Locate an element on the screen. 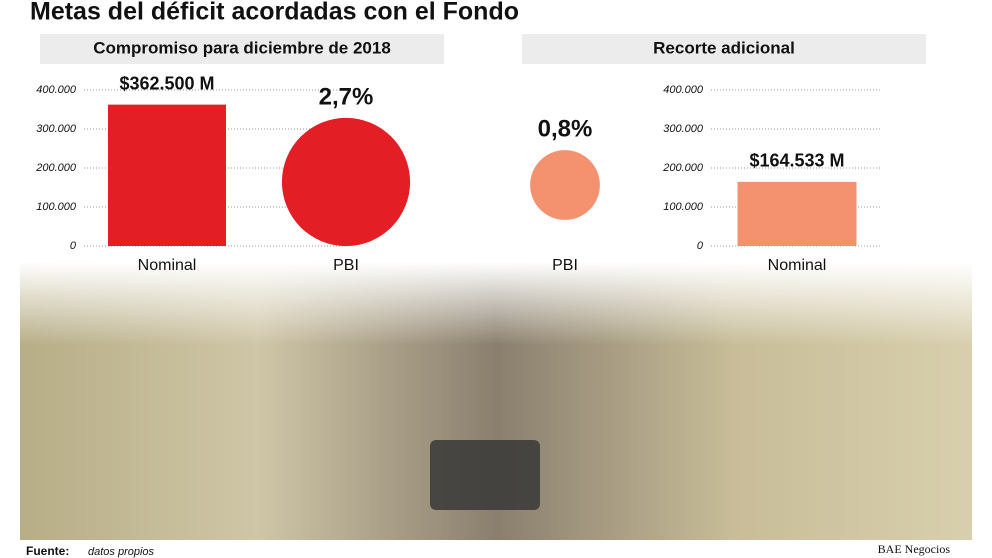 The image size is (992, 558). value-label: $164.533 M is located at coordinates (796, 161).